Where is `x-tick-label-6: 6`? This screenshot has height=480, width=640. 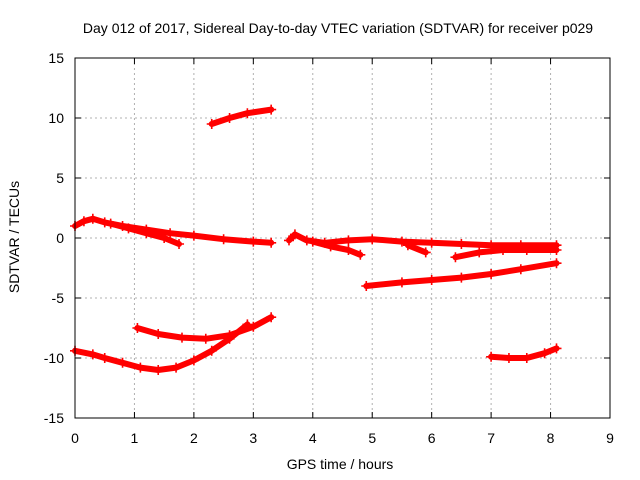 x-tick-label-6: 6 is located at coordinates (432, 438).